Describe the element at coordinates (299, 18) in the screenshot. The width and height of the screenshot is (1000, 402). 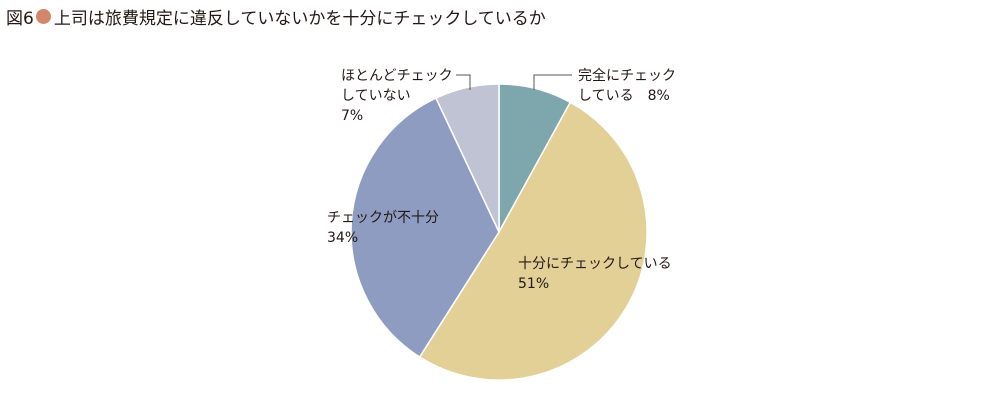
I see `figure-title-text: 上司は旅費規定に違反していないかを十分にチェックしているか` at that location.